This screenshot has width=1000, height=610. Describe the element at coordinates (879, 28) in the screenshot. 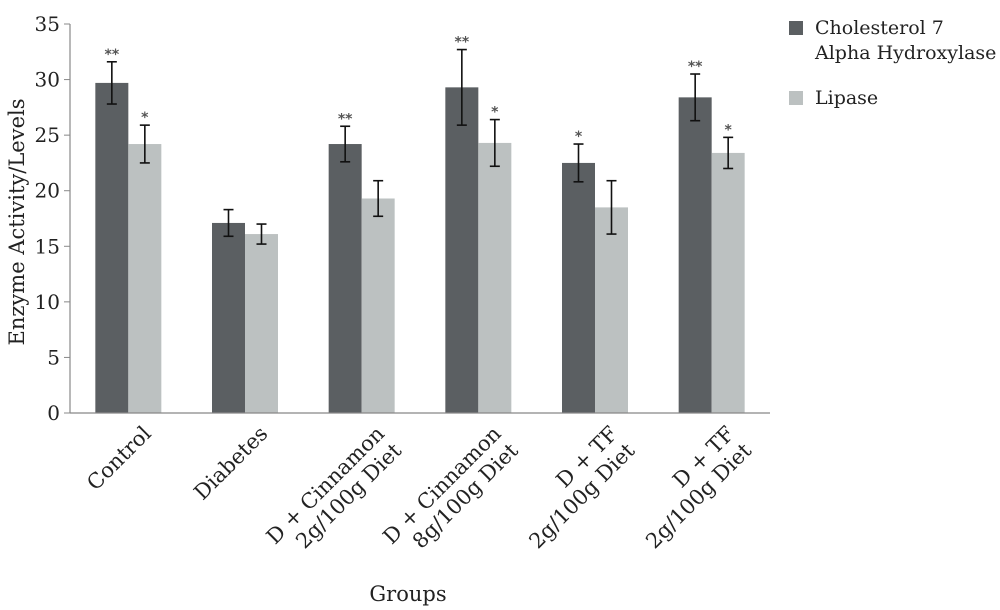

I see `legend-label-line: Cholesterol 7` at that location.